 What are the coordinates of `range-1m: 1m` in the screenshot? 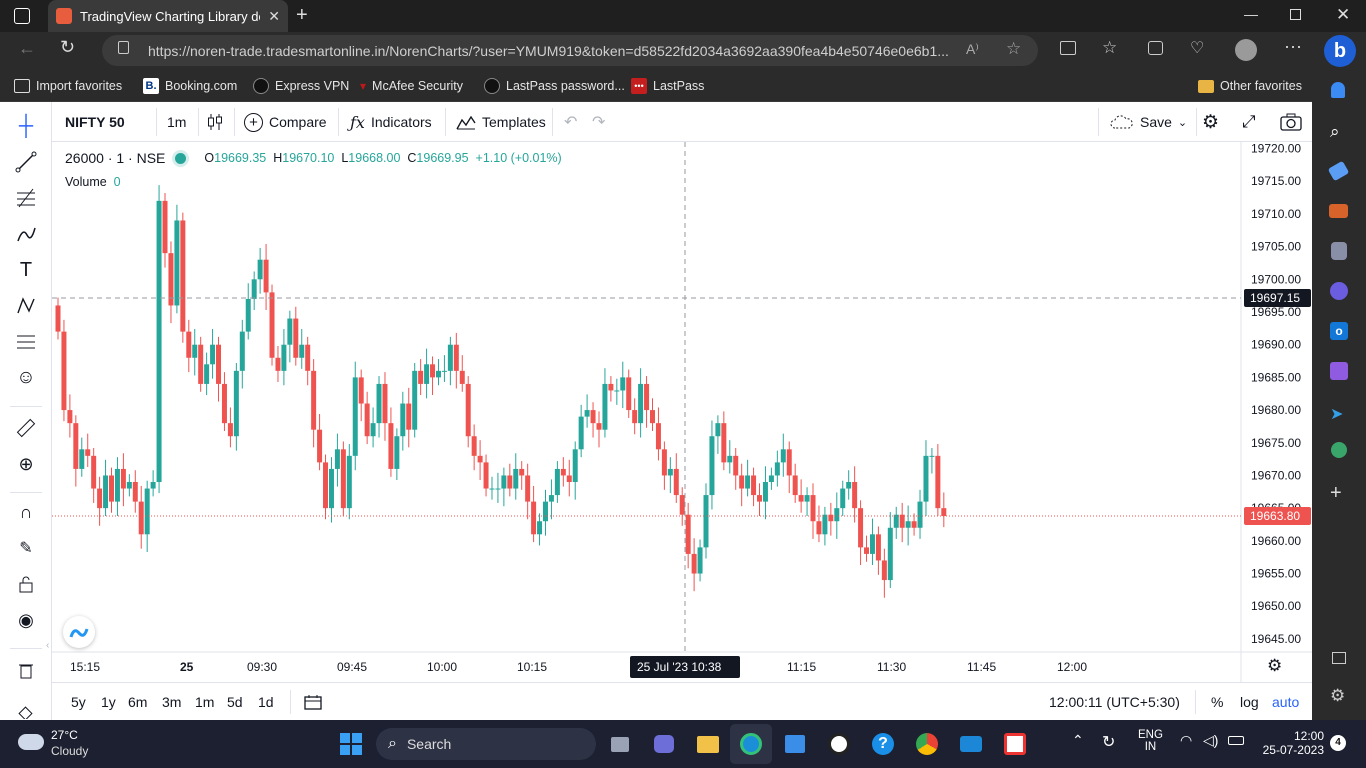 It's located at (204, 702).